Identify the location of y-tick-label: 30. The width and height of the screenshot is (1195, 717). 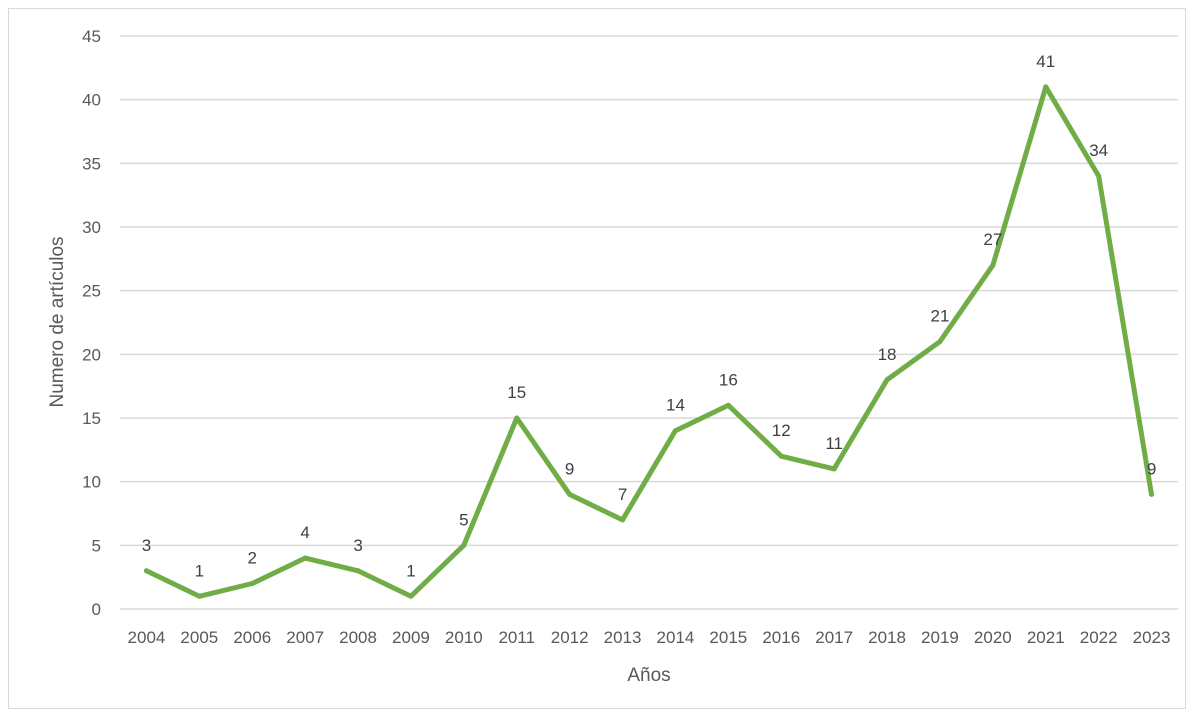
(91, 227).